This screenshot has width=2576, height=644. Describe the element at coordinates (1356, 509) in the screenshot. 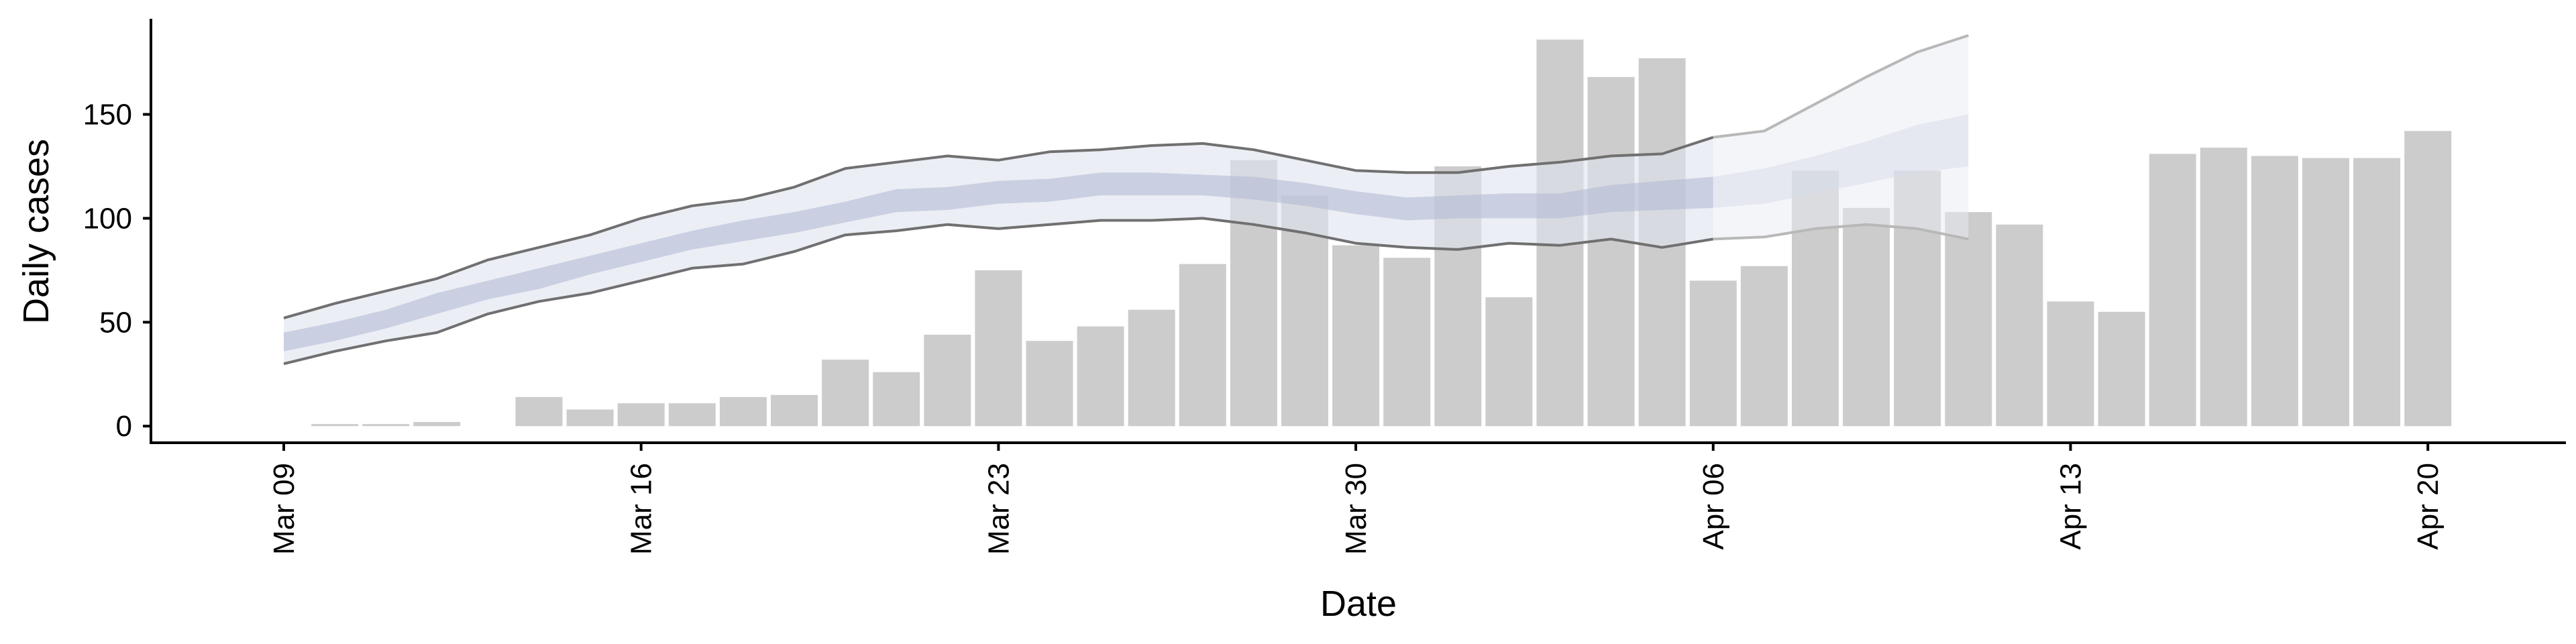

I see `x-tick-label-mar-30: Mar 30` at that location.